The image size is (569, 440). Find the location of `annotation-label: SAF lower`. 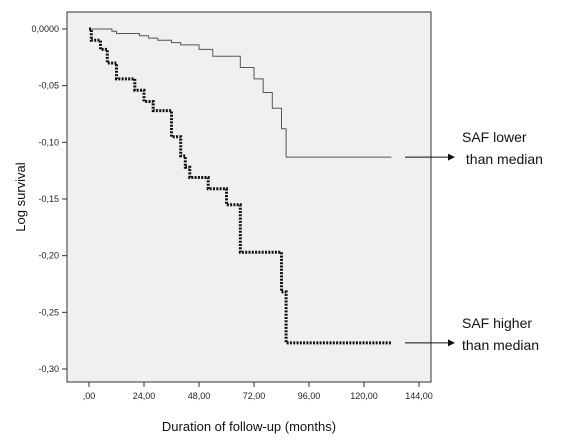

annotation-label: SAF lower is located at coordinates (494, 137).